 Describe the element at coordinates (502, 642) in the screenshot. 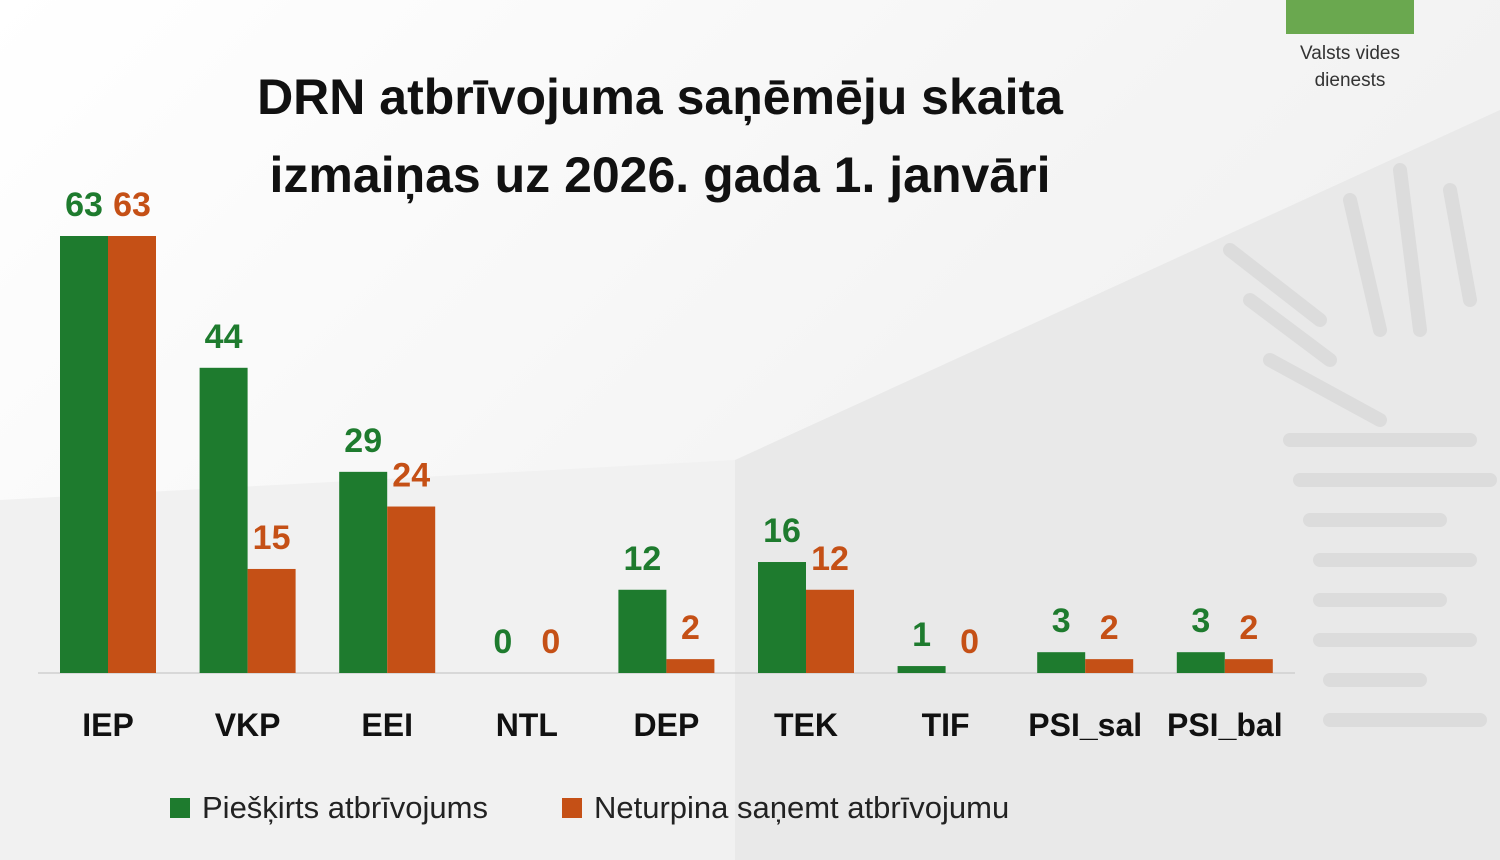

I see `data-label-ntl-series-1: 0` at that location.